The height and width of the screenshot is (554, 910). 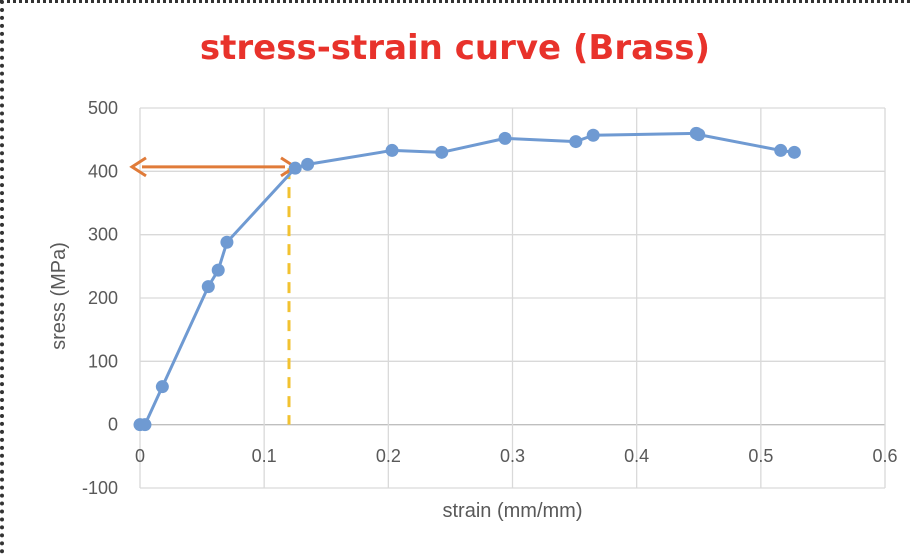 I want to click on y-tick-label: 100, so click(x=103, y=361).